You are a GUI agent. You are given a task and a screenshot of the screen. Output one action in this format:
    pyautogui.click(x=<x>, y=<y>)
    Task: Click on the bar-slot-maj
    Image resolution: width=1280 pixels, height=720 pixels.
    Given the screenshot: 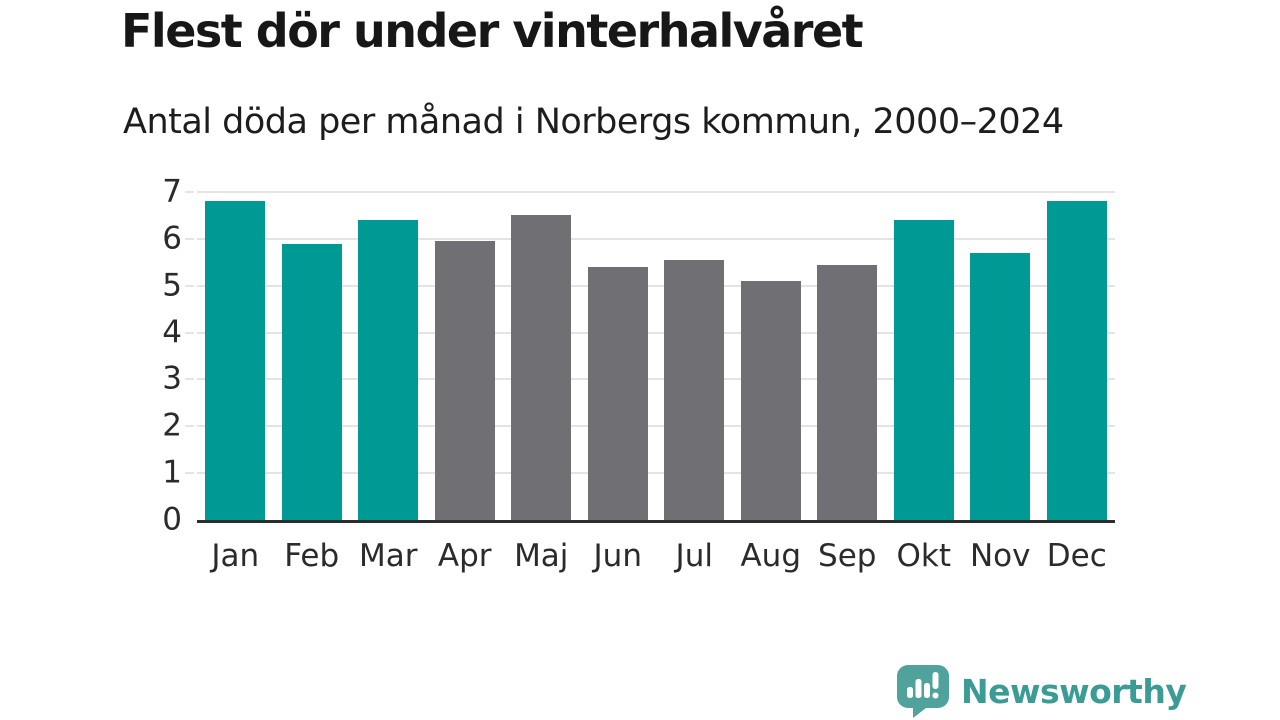 What is the action you would take?
    pyautogui.click(x=541, y=356)
    